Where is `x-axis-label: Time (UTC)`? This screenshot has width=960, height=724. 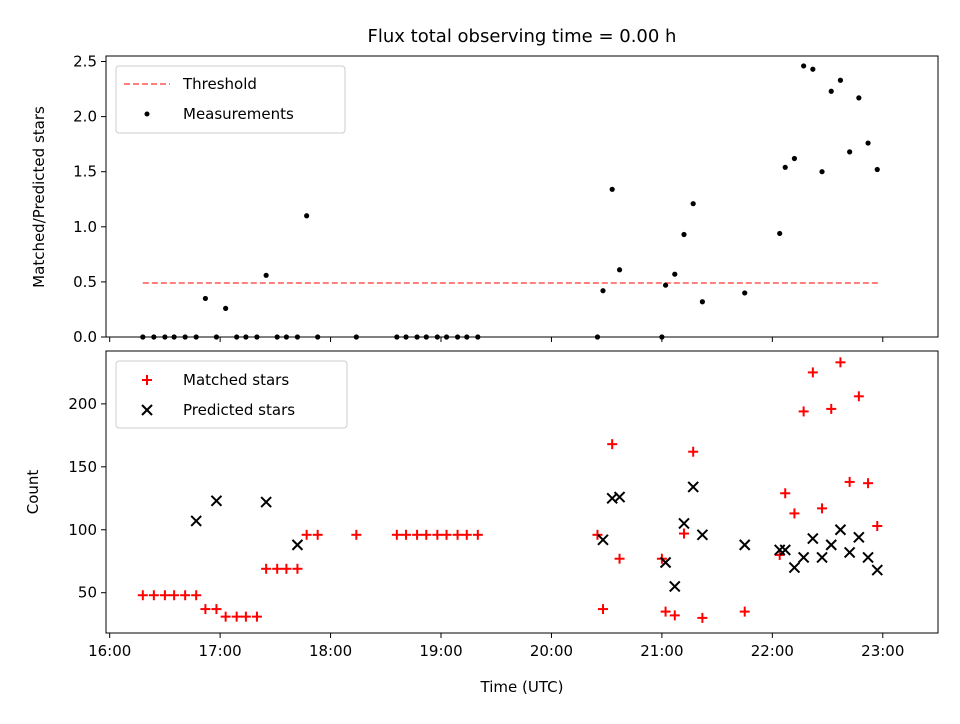 x-axis-label: Time (UTC) is located at coordinates (522, 687).